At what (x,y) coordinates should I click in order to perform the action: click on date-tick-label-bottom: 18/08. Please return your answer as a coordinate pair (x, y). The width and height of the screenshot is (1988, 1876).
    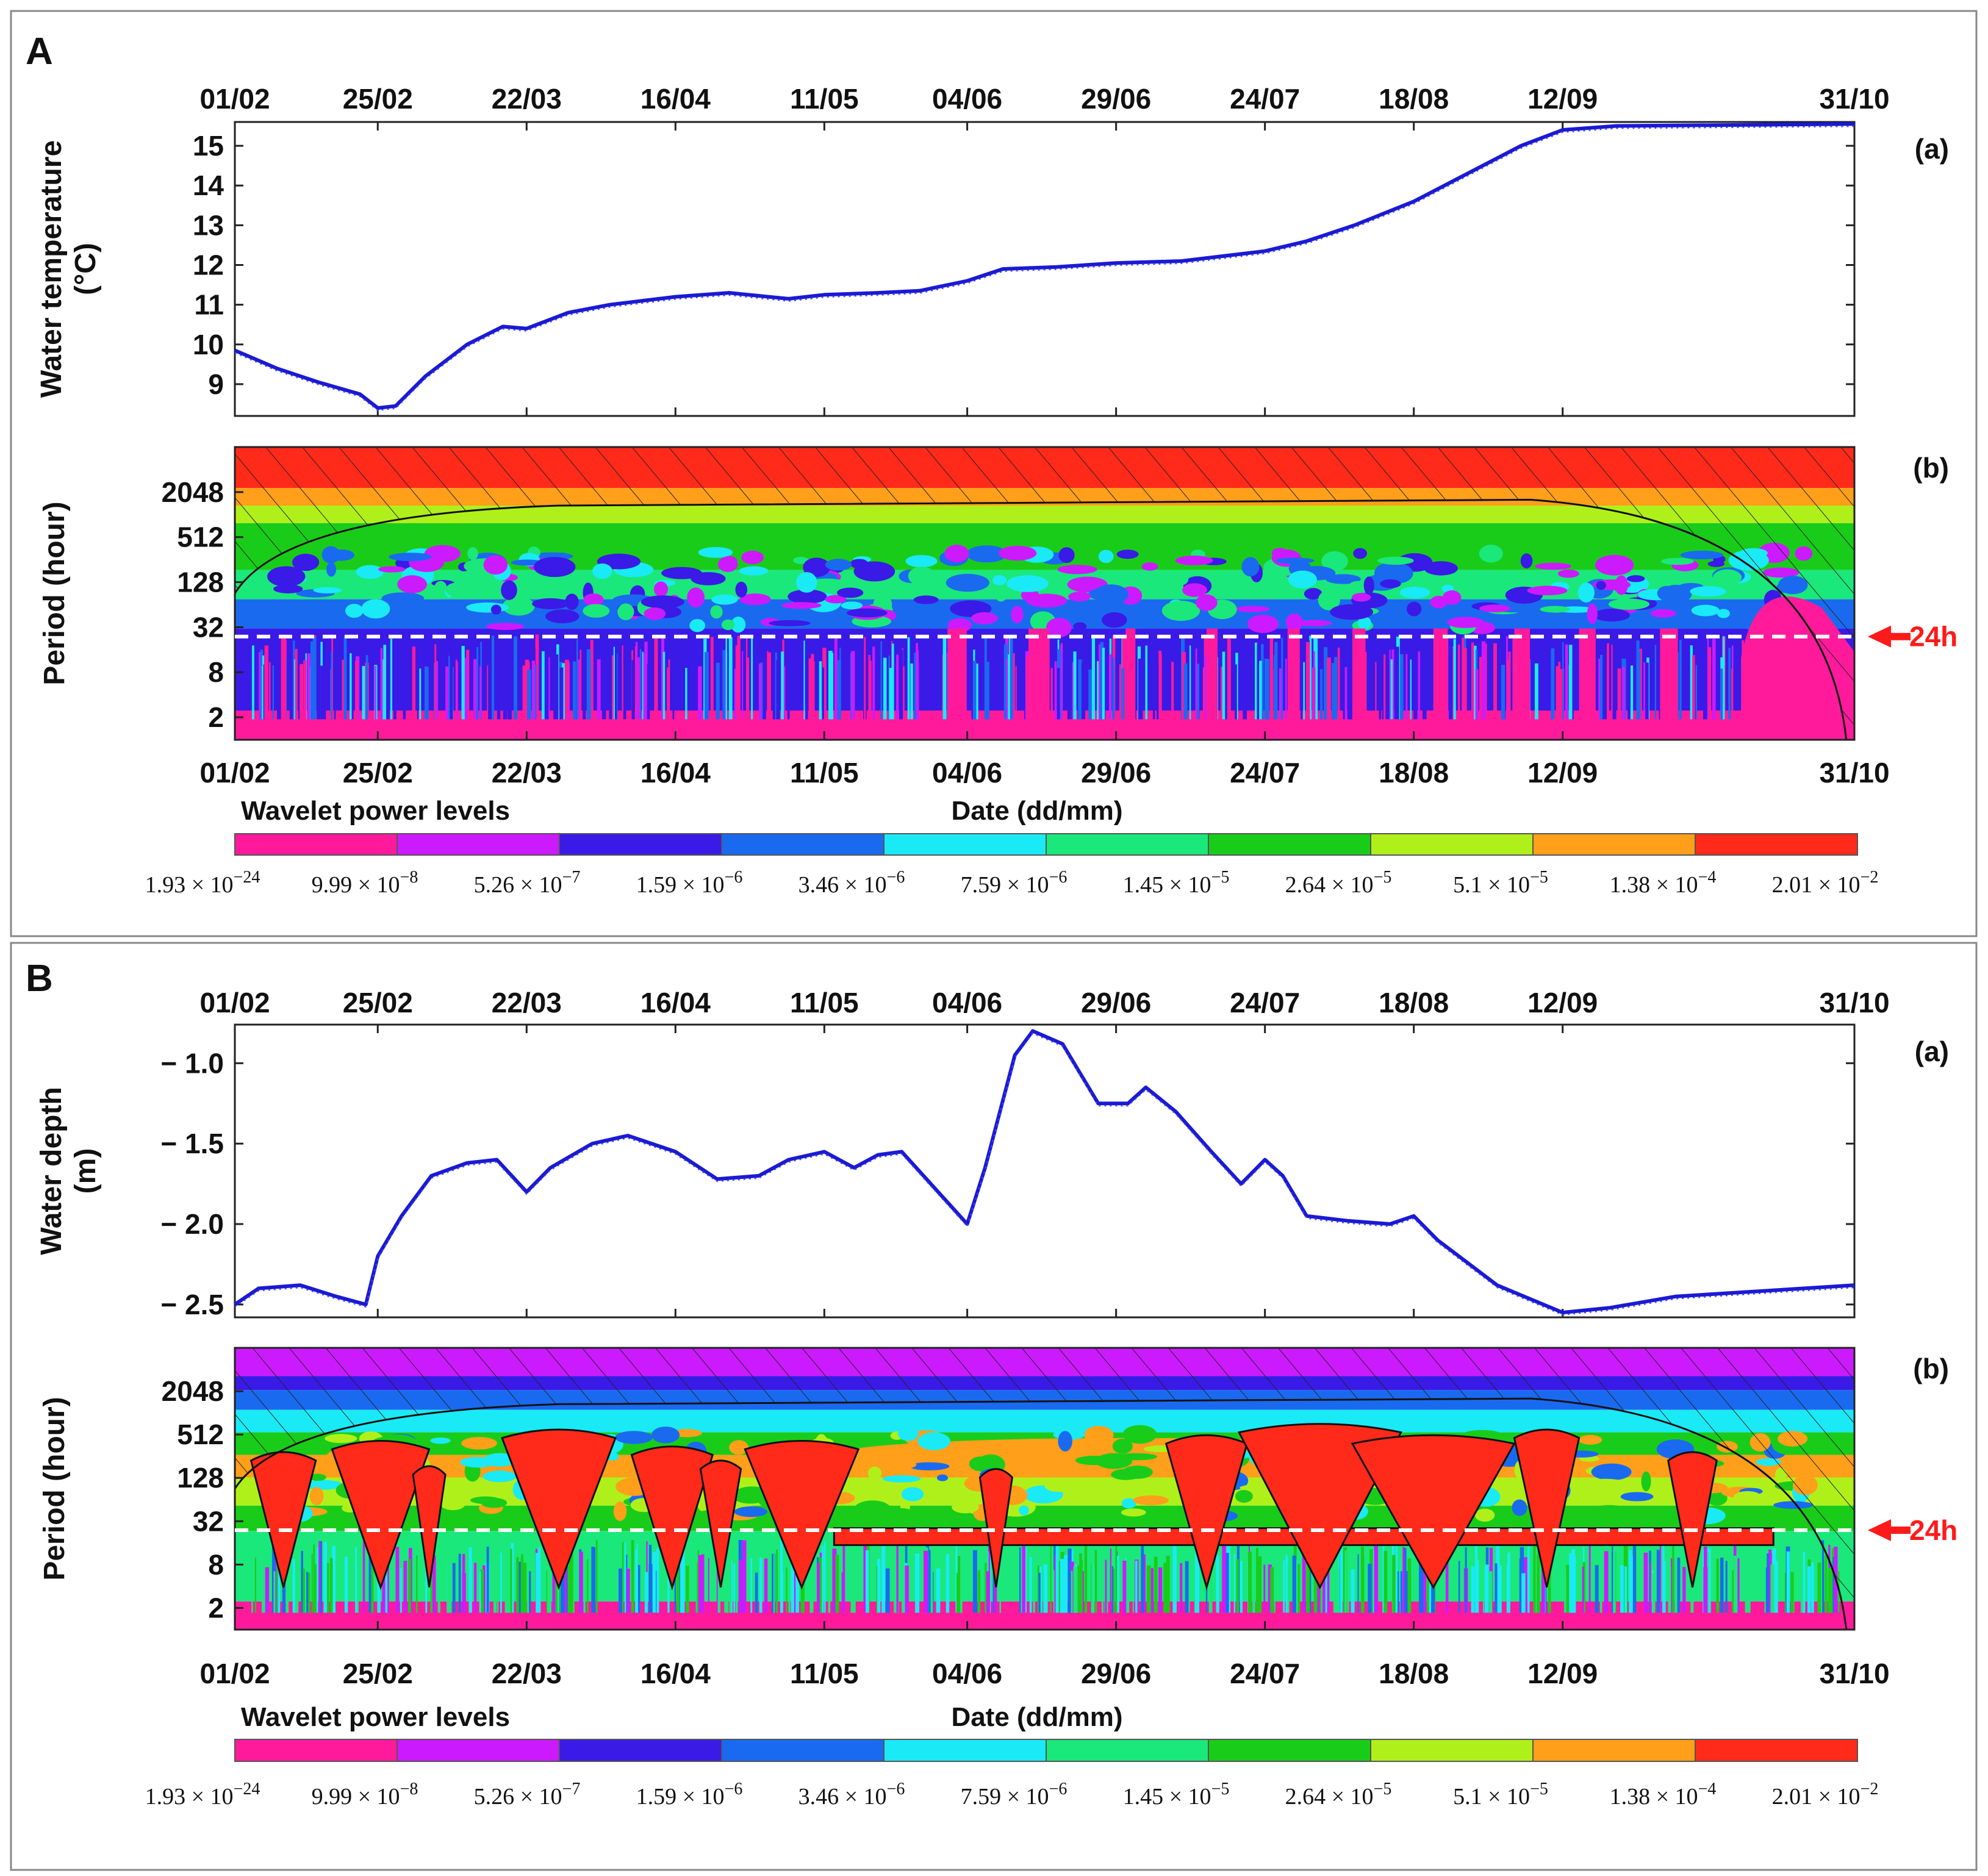
    Looking at the image, I should click on (1414, 1673).